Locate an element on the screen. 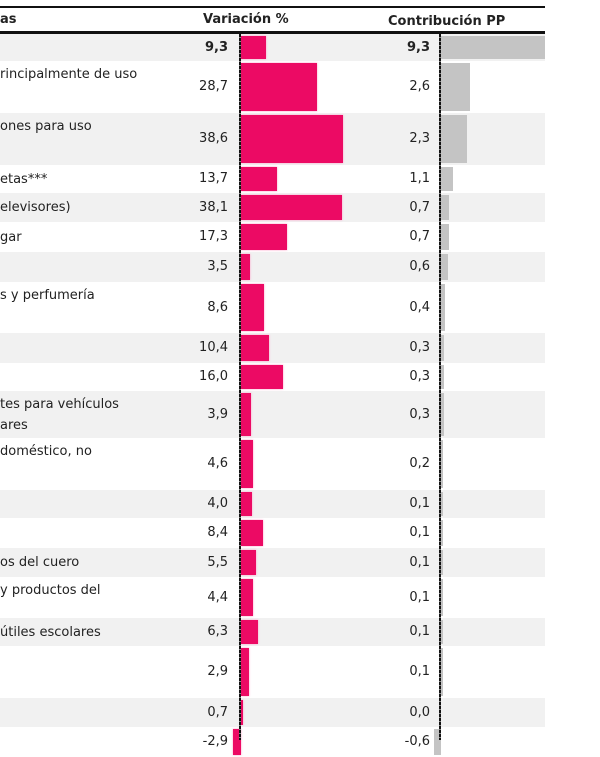  row-label: tes para vehículos ares is located at coordinates (59, 415).